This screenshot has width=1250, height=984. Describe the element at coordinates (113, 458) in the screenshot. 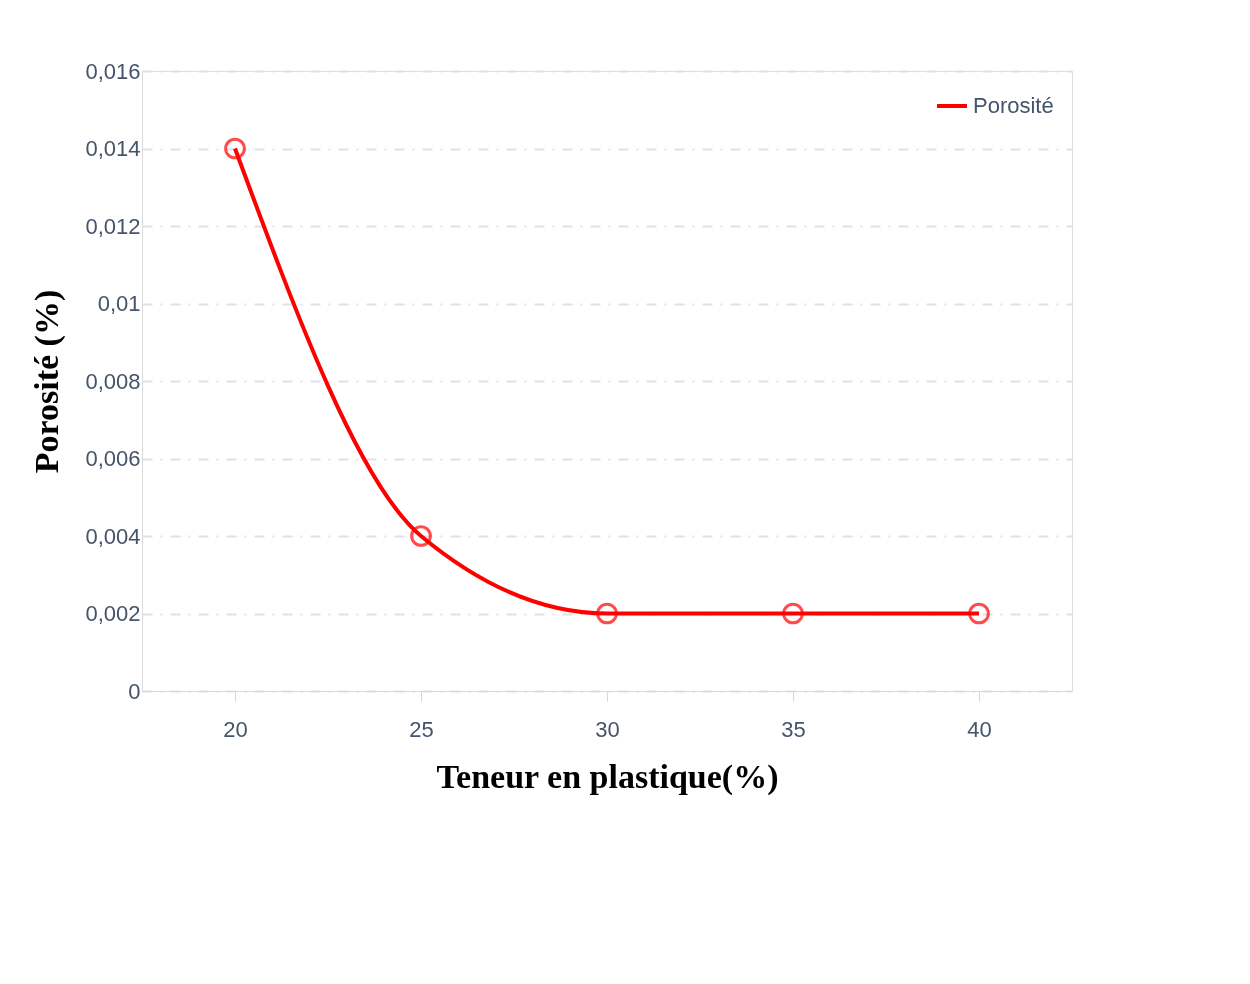

I see `y-tick-label: 0,006` at that location.